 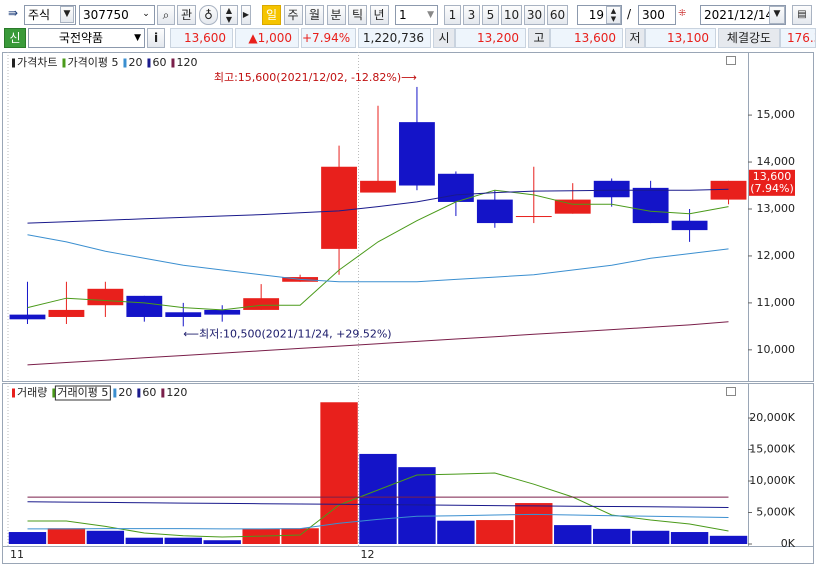 What do you see at coordinates (416, 15) in the screenshot?
I see `interval-select: 1 ▼` at bounding box center [416, 15].